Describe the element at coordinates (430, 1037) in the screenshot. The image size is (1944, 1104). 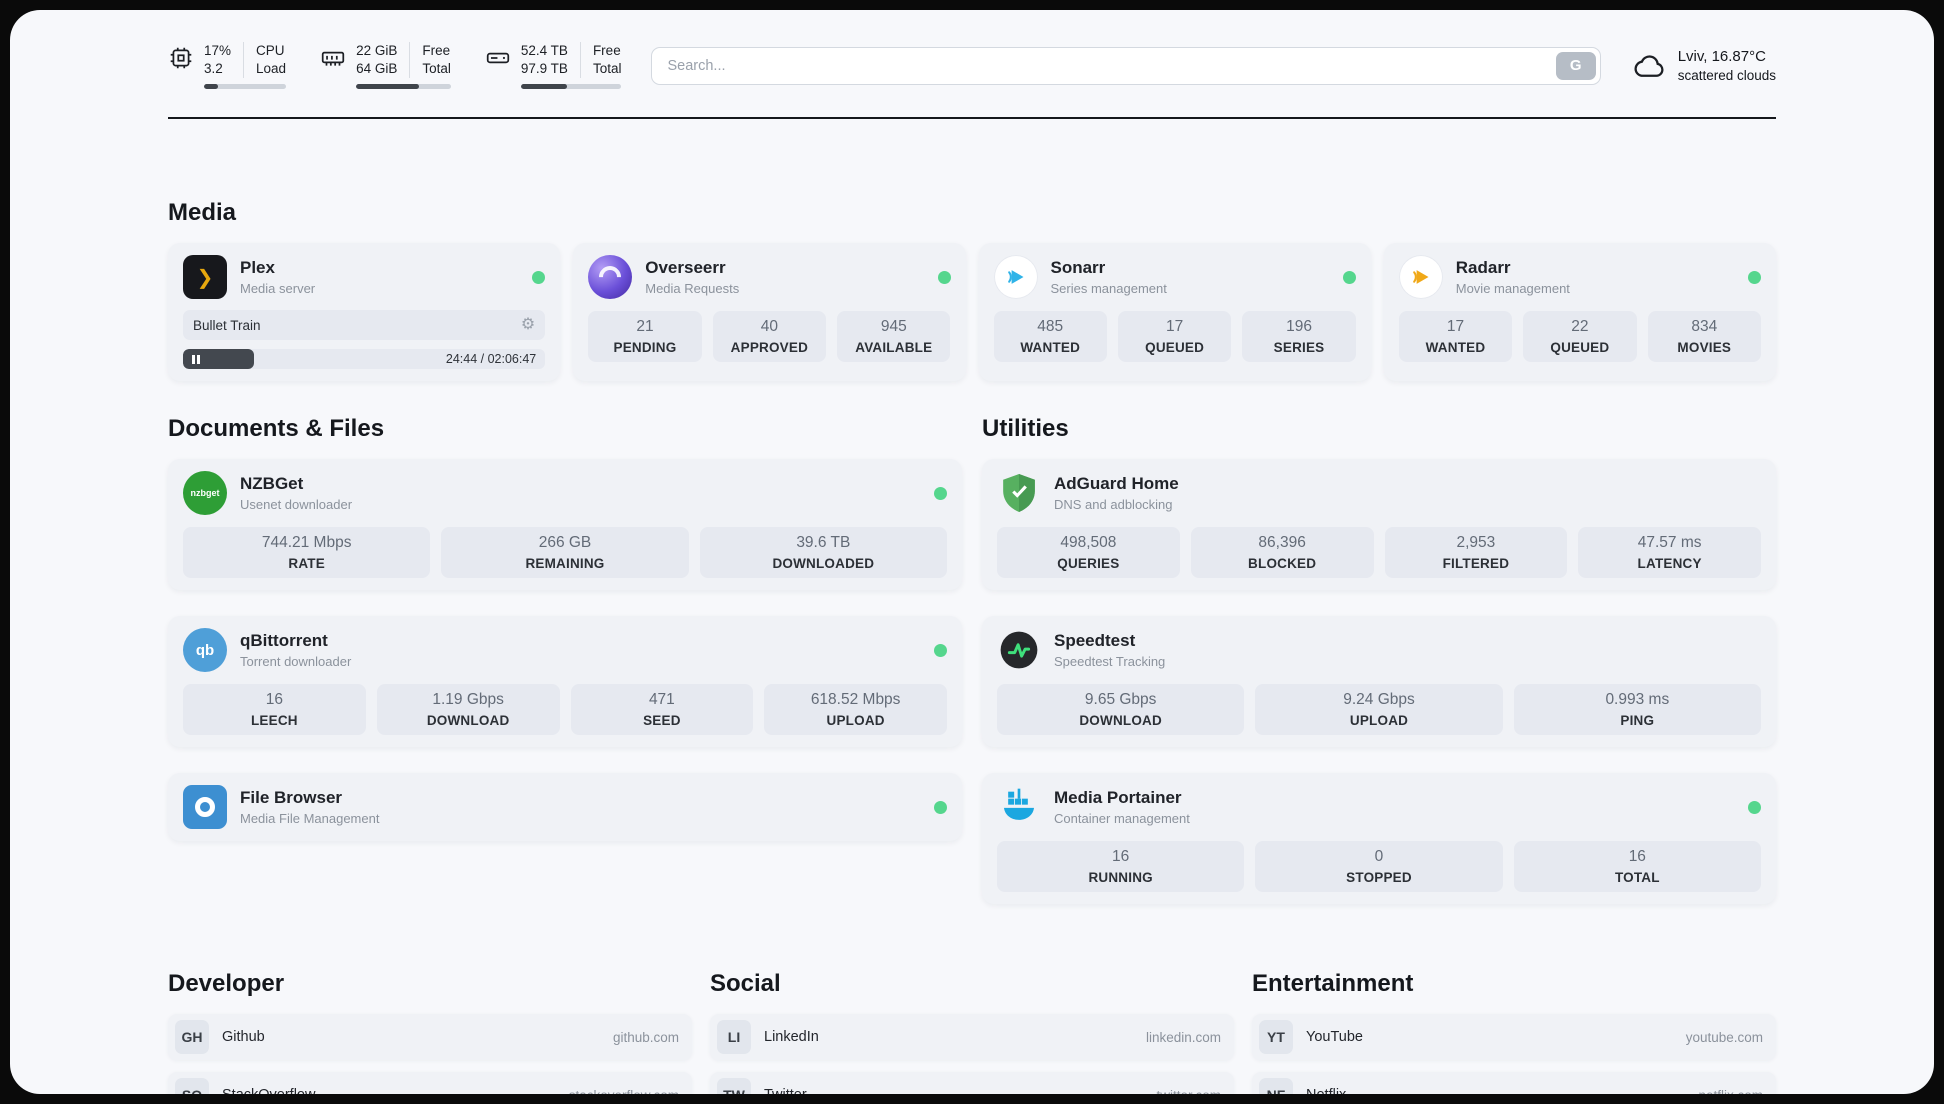
I see `bookmark-github: GH Github github.com` at that location.